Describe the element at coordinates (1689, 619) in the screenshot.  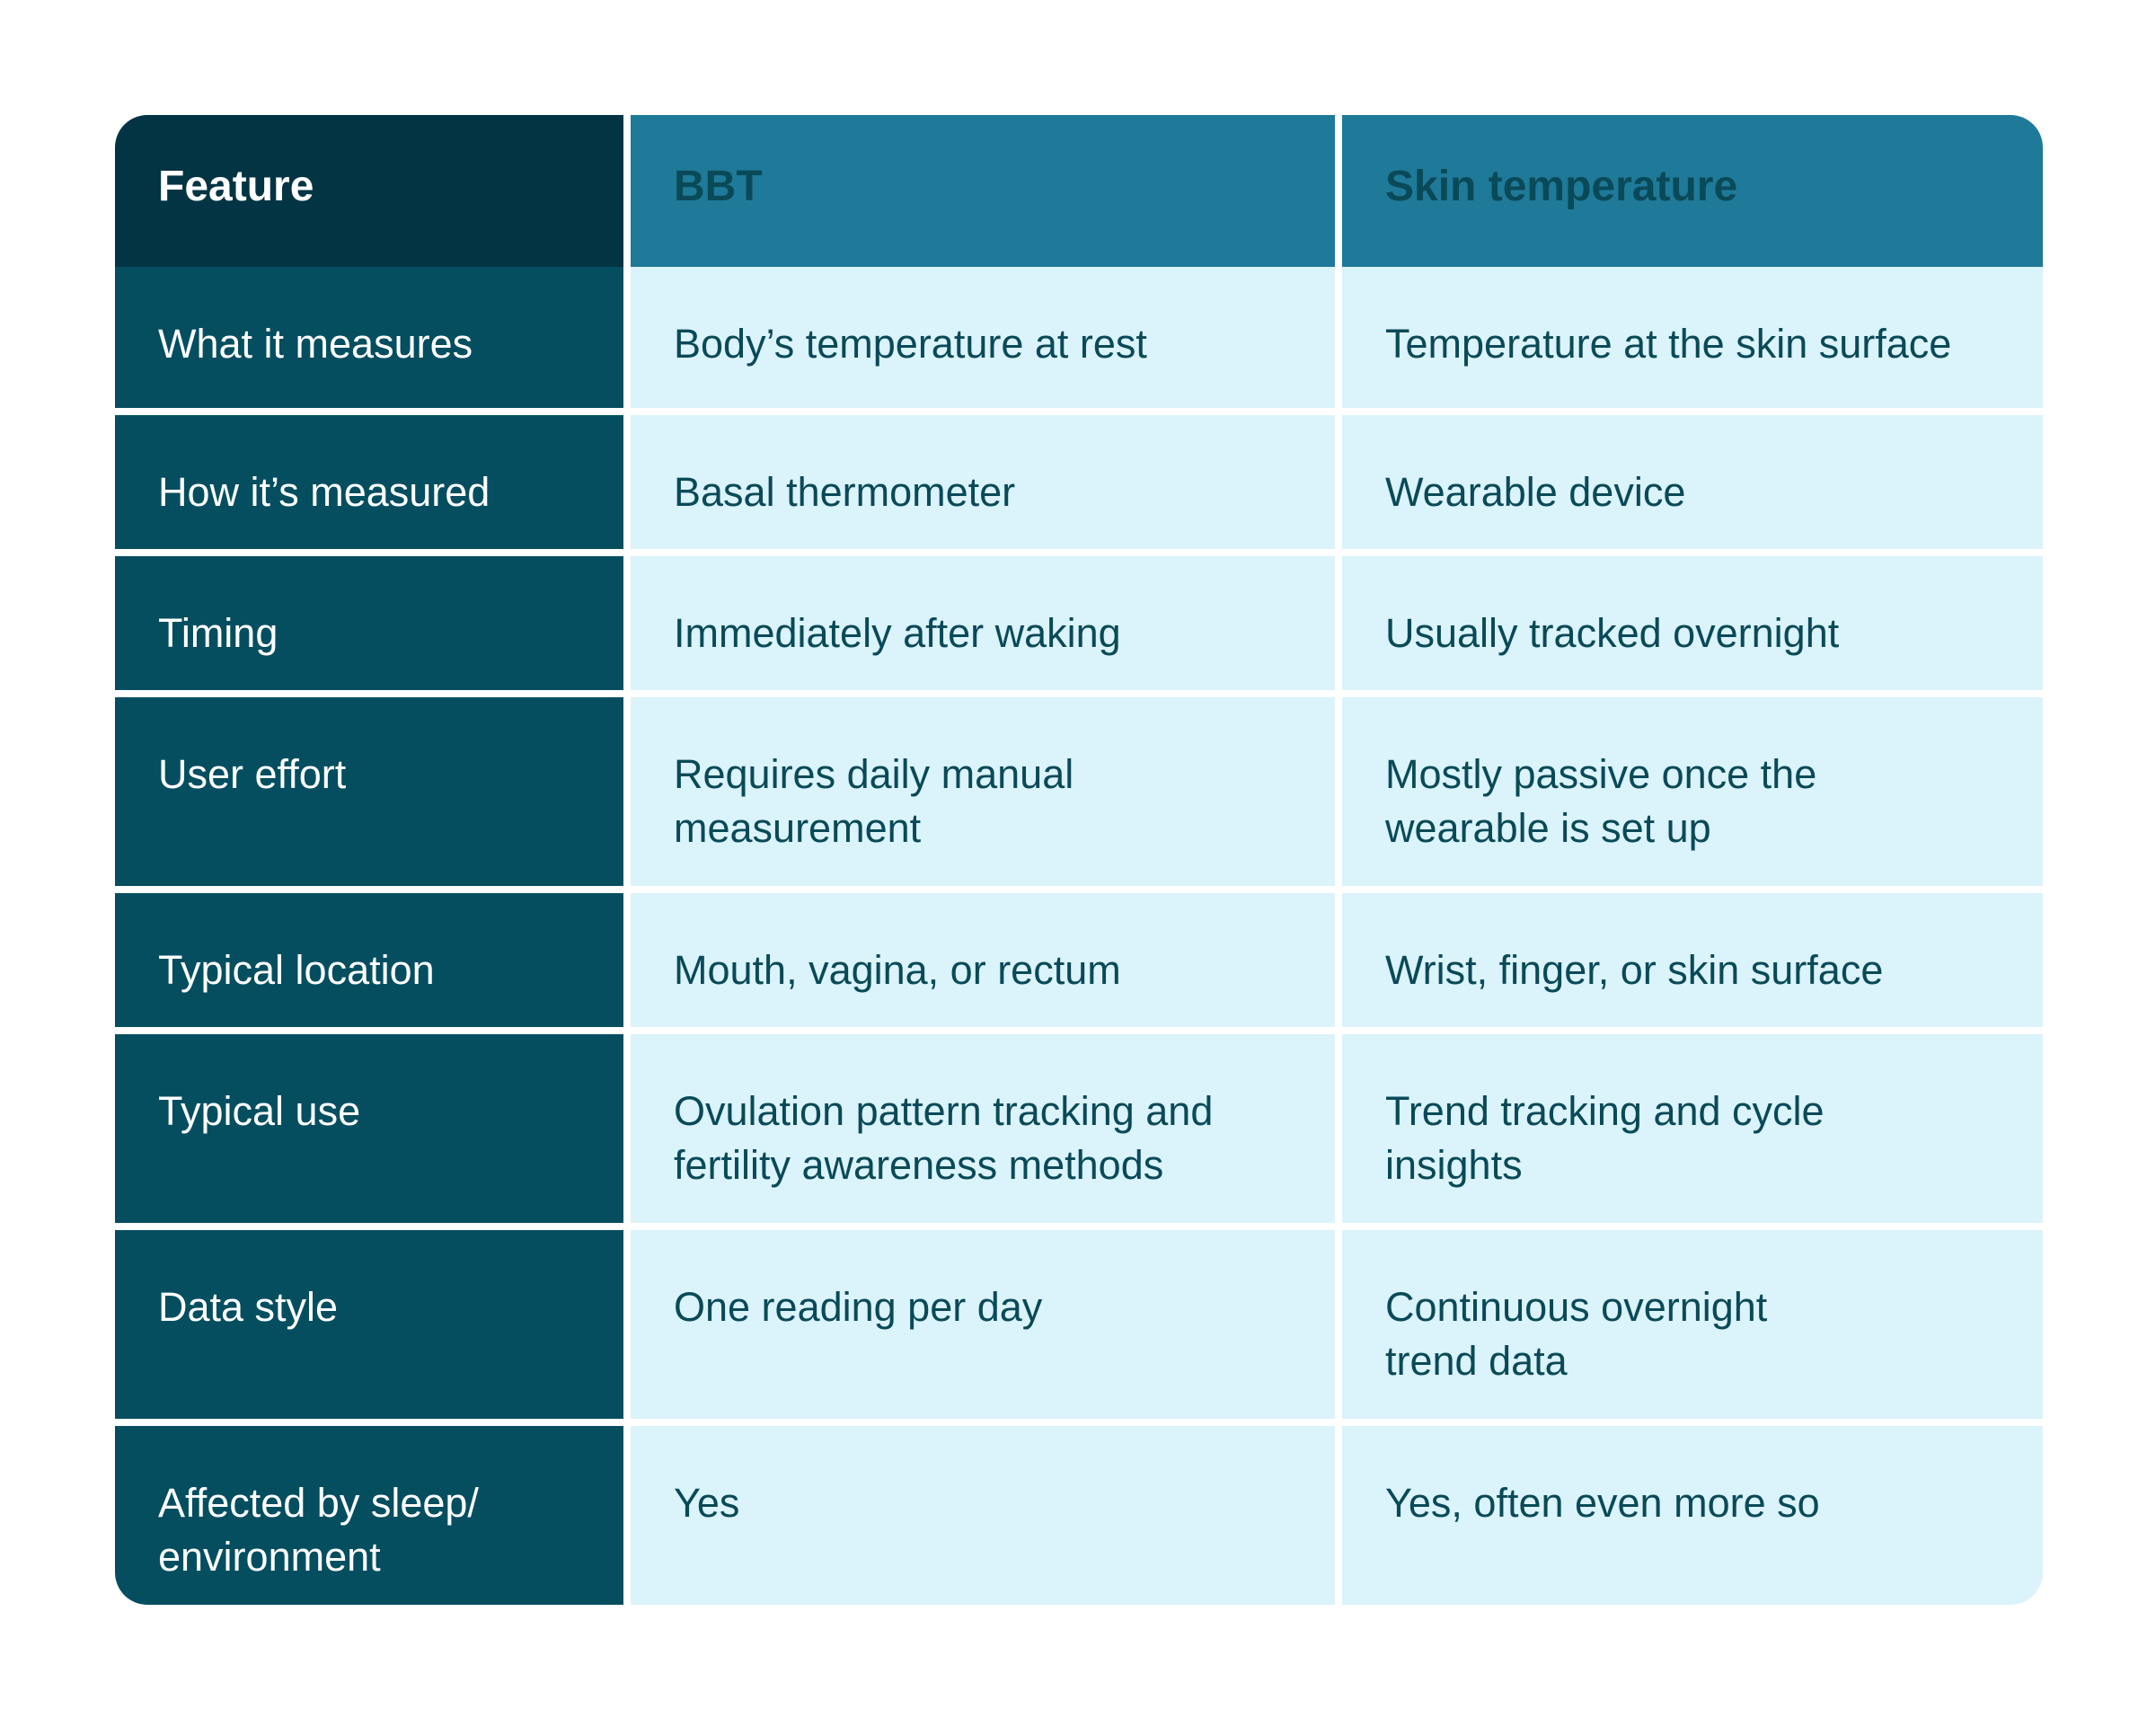
I see `row-skin-value: Usually tracked overnight` at that location.